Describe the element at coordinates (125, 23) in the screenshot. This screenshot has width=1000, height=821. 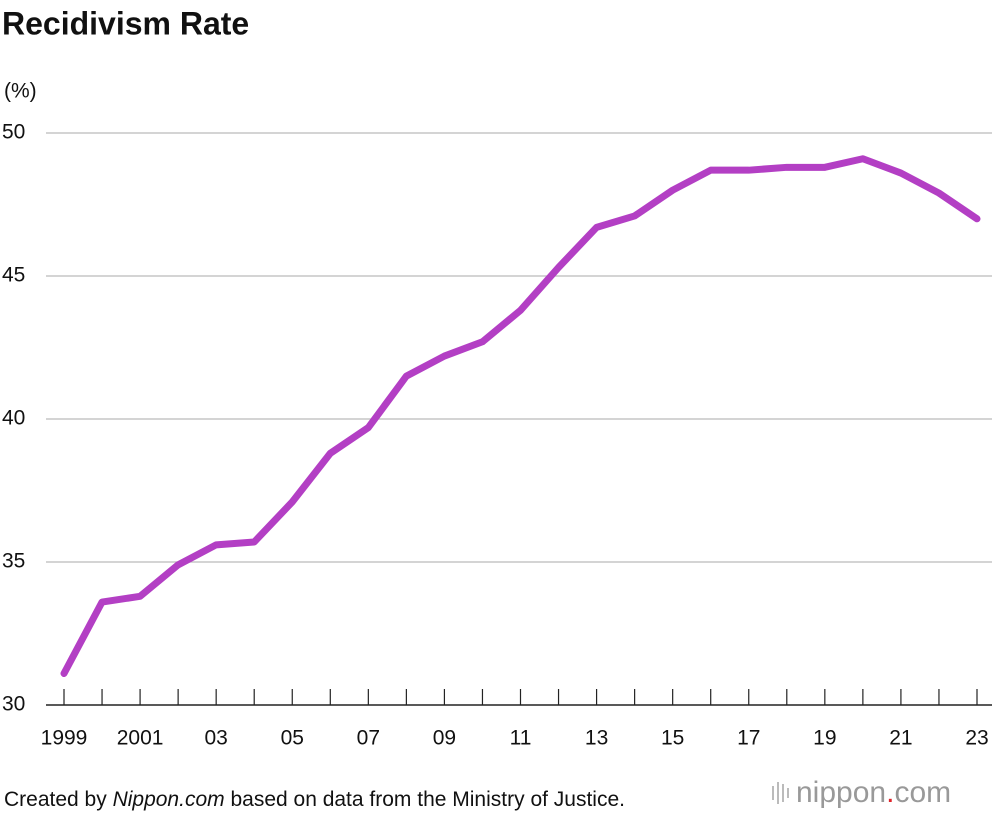
I see `chart-title: Recidivism Rate` at that location.